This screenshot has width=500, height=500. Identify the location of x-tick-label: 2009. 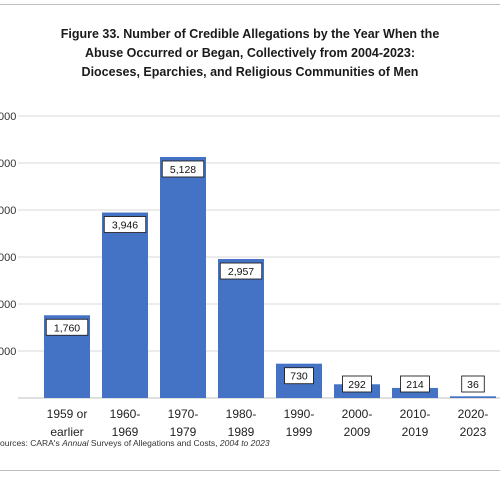
(357, 432).